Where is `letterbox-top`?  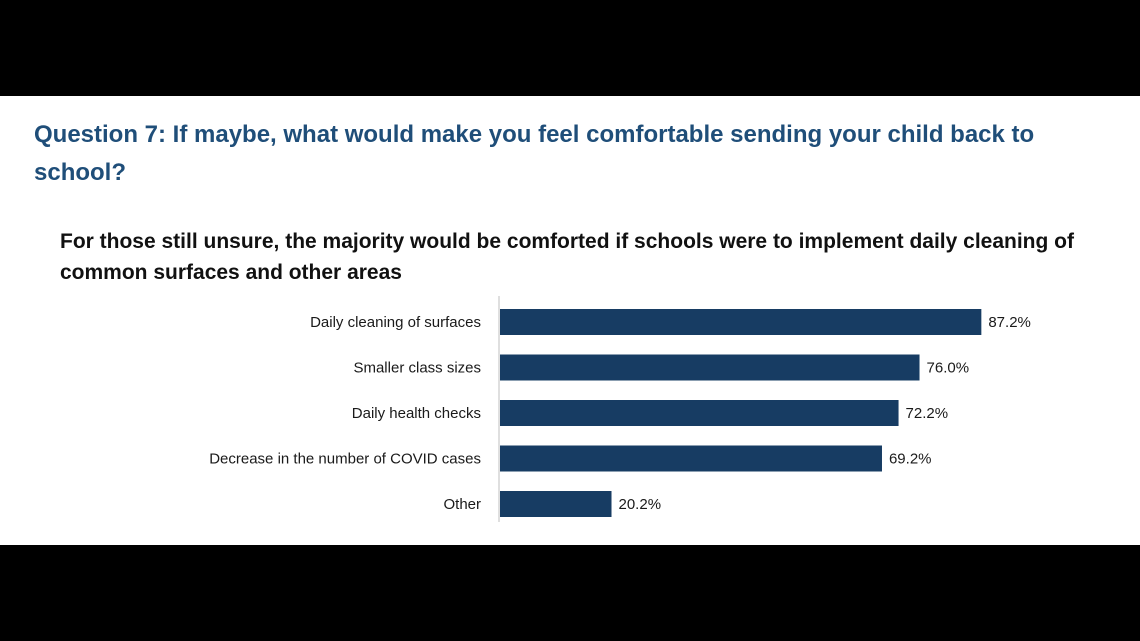
letterbox-top is located at coordinates (570, 48).